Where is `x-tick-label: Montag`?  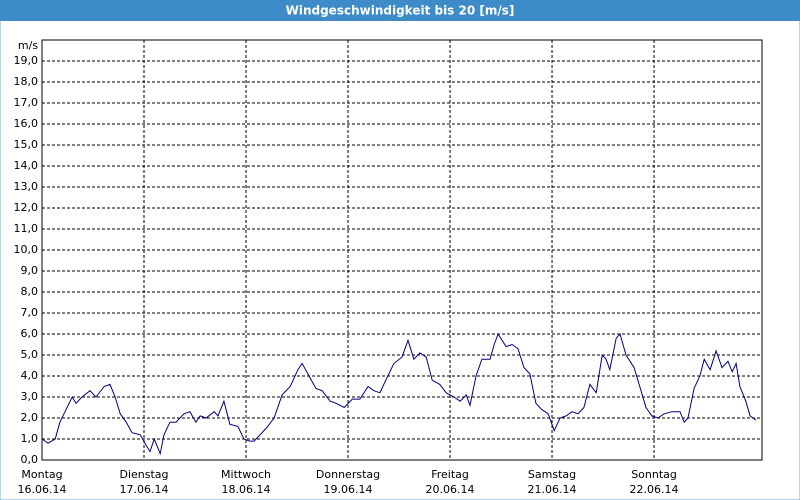 x-tick-label: Montag is located at coordinates (41, 474).